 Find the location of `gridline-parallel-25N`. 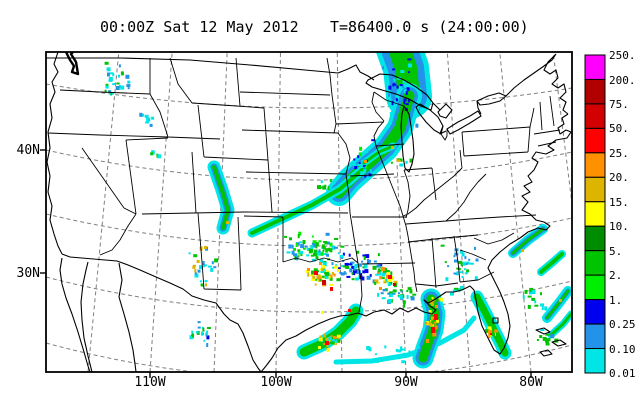

gridline-parallel-25N is located at coordinates (309, 357).